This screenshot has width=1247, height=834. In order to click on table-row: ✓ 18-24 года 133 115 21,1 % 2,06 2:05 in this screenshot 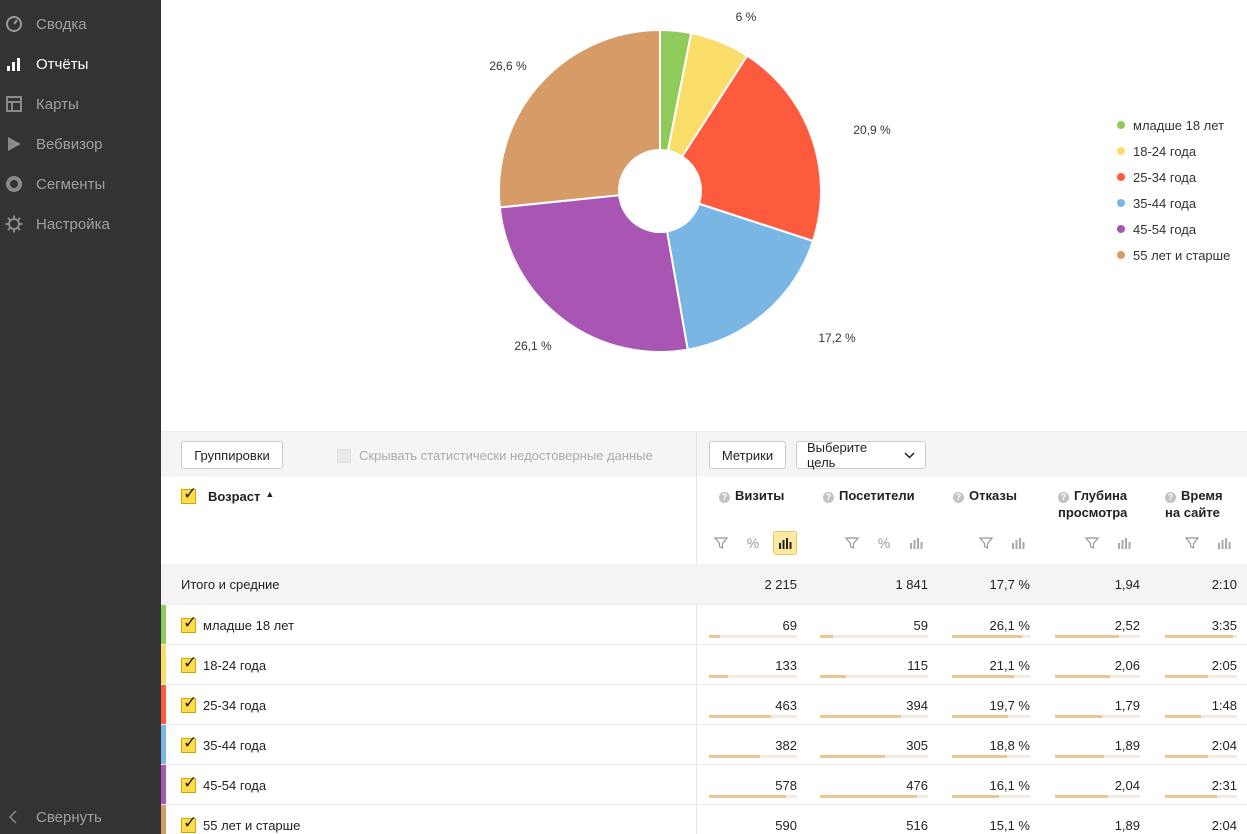, I will do `click(704, 664)`.